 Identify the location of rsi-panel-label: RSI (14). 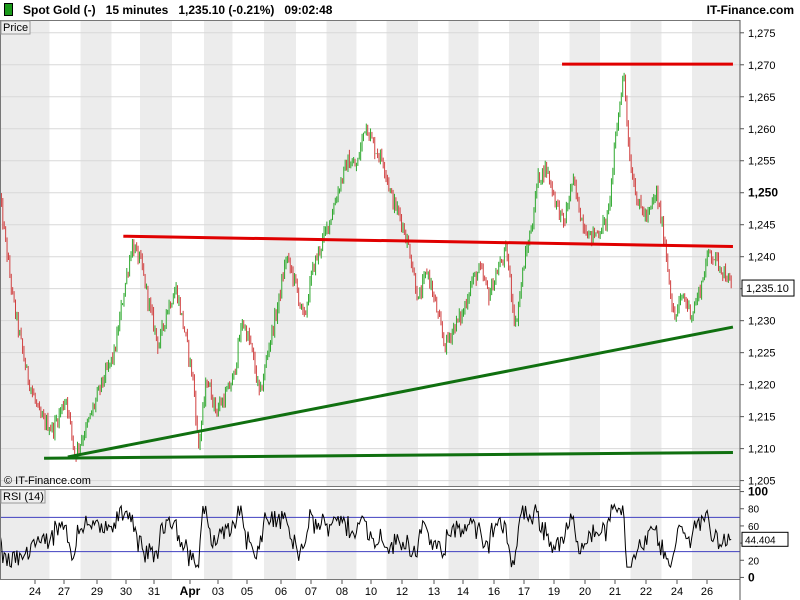
(23, 497).